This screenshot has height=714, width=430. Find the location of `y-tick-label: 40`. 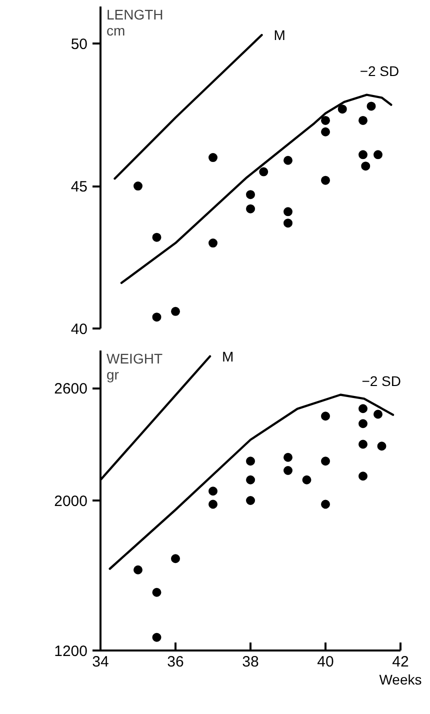

y-tick-label: 40 is located at coordinates (79, 329).